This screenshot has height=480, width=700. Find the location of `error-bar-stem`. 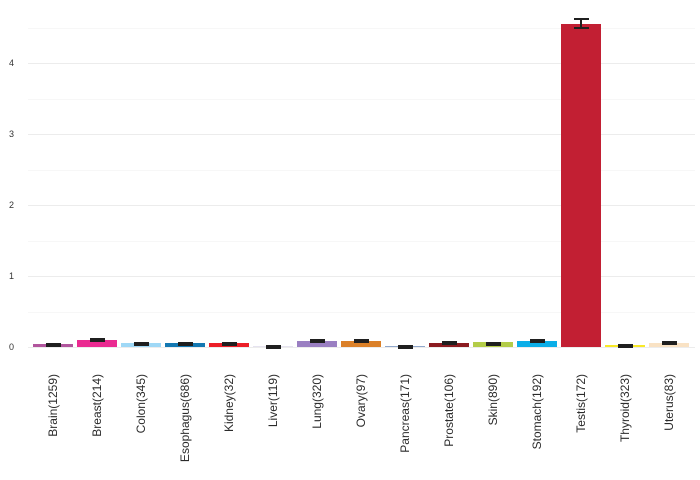

error-bar-stem is located at coordinates (581, 23).